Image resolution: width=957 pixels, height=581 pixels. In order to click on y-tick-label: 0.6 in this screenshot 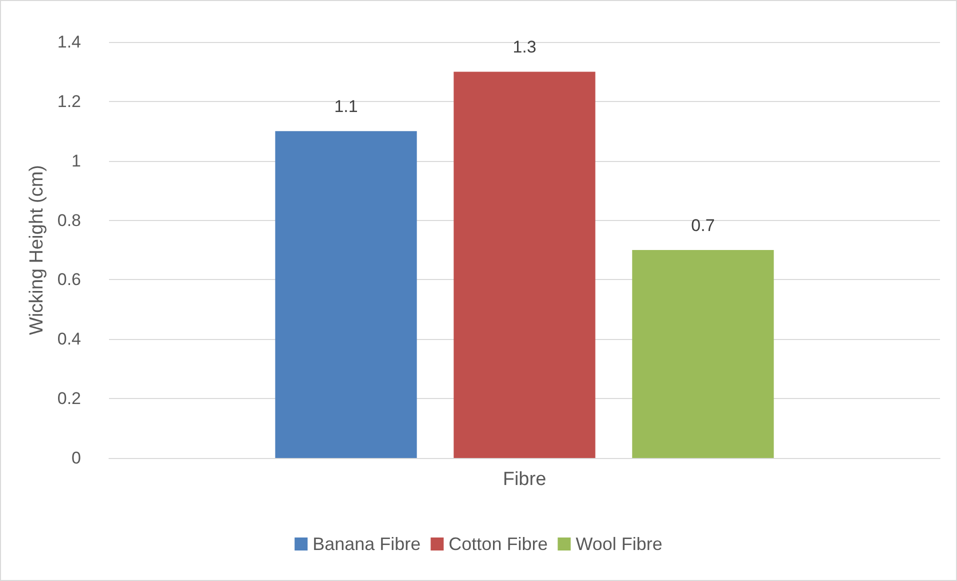, I will do `click(69, 280)`.